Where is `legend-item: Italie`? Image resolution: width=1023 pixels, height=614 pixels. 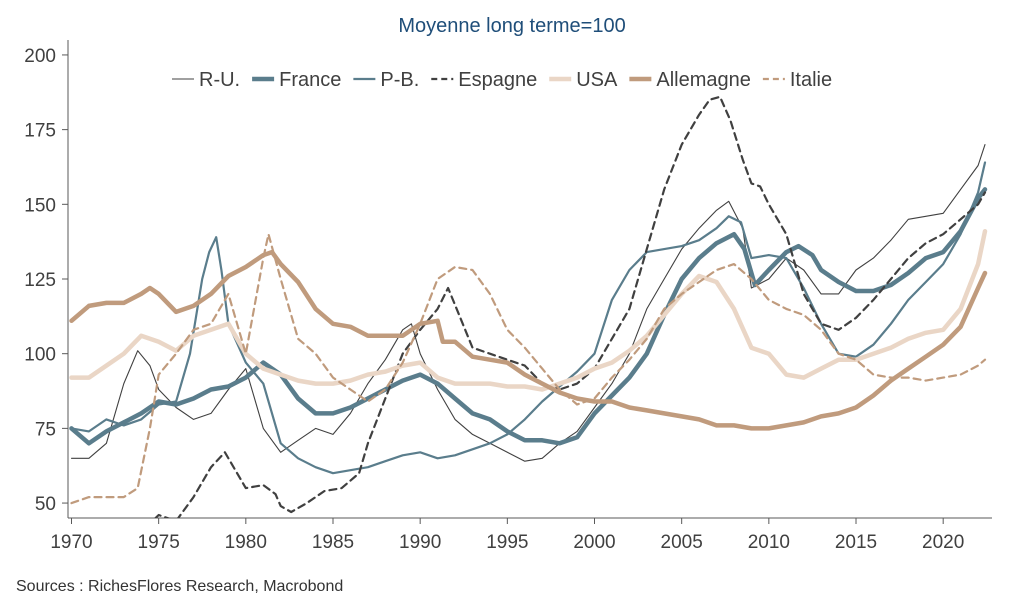 legend-item: Italie is located at coordinates (797, 80).